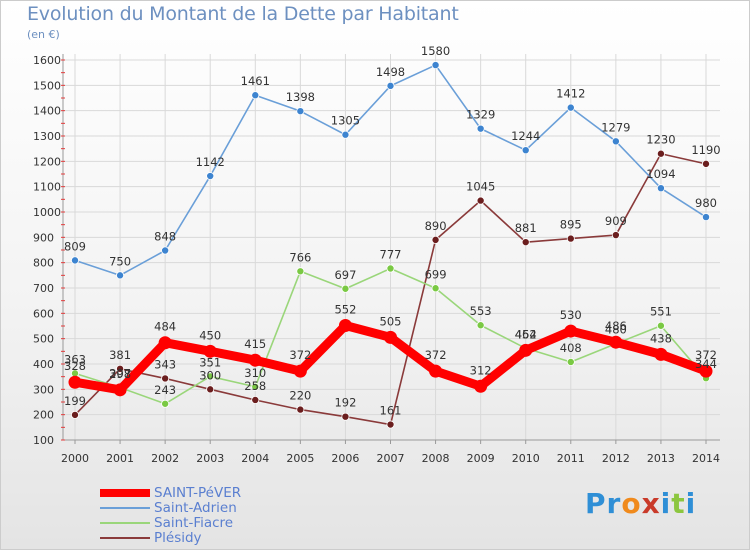 This screenshot has width=750, height=550. What do you see at coordinates (194, 523) in the screenshot?
I see `legend-label-saint-fiacre: Saint-Fiacre` at bounding box center [194, 523].